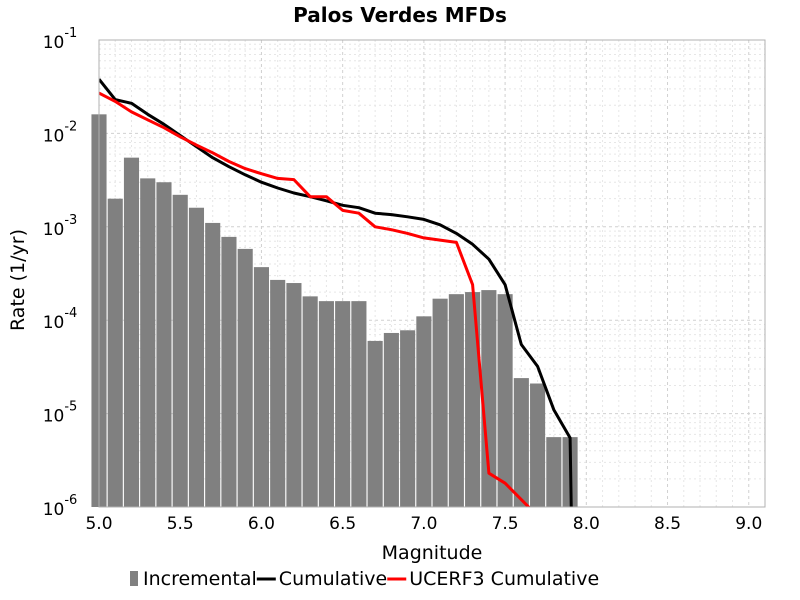 The image size is (800, 600). What do you see at coordinates (18, 280) in the screenshot?
I see `y-axis-title: Rate (1/yr)` at bounding box center [18, 280].